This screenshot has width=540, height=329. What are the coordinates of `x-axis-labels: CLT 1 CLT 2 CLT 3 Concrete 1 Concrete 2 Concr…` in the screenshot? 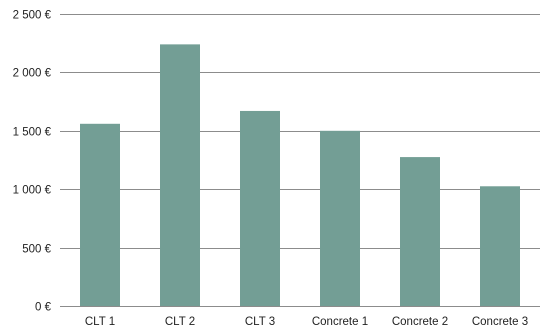 It's located at (306, 322).